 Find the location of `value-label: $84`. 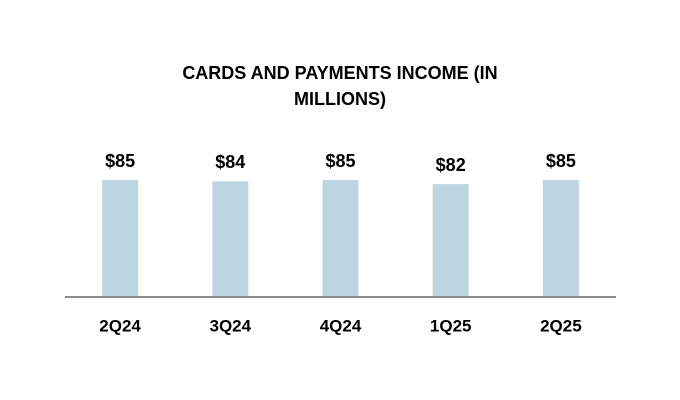

value-label: $84 is located at coordinates (230, 162).